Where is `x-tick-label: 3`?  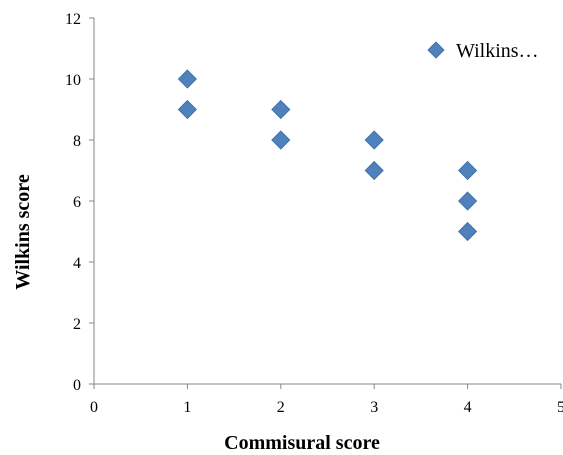 x-tick-label: 3 is located at coordinates (374, 407).